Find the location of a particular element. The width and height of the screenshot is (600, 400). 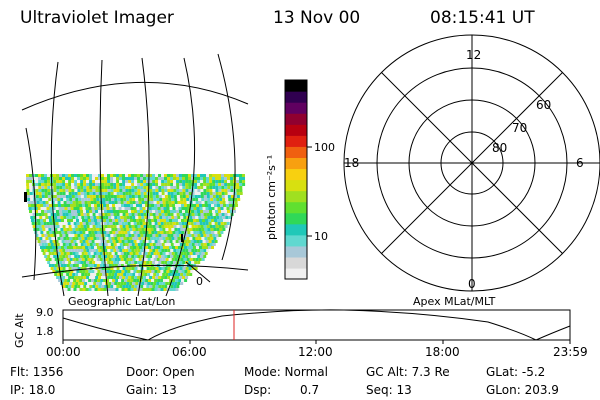

mlt-label-6: 6 is located at coordinates (580, 163).